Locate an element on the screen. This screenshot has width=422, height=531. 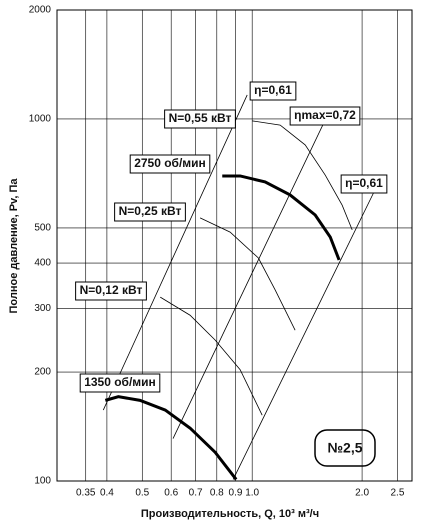
x-tick-label: 0.7 is located at coordinates (196, 493).